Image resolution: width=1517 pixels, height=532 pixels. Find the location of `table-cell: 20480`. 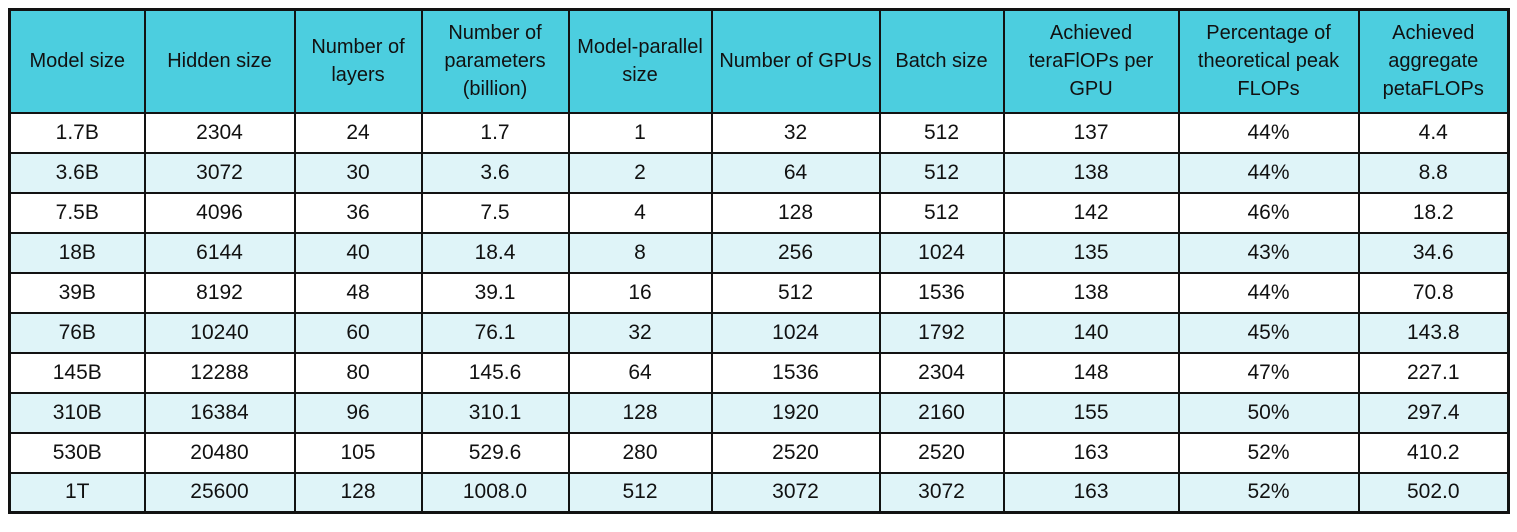

table-cell: 20480 is located at coordinates (219, 452).